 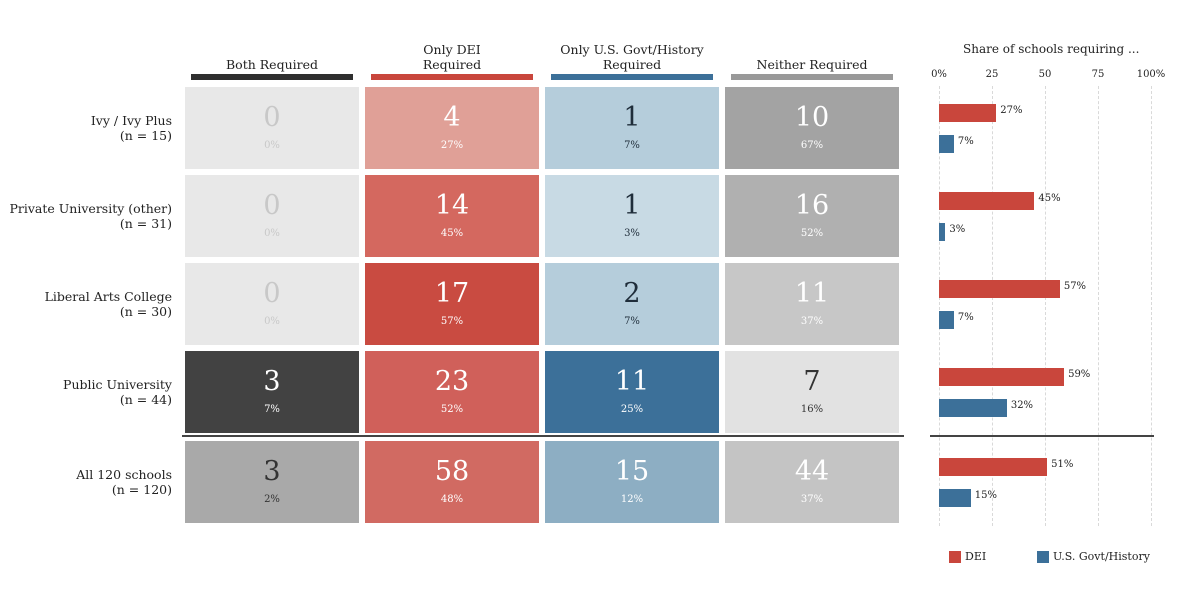 I want to click on row-label: Public University (n = 44), so click(x=86, y=392).